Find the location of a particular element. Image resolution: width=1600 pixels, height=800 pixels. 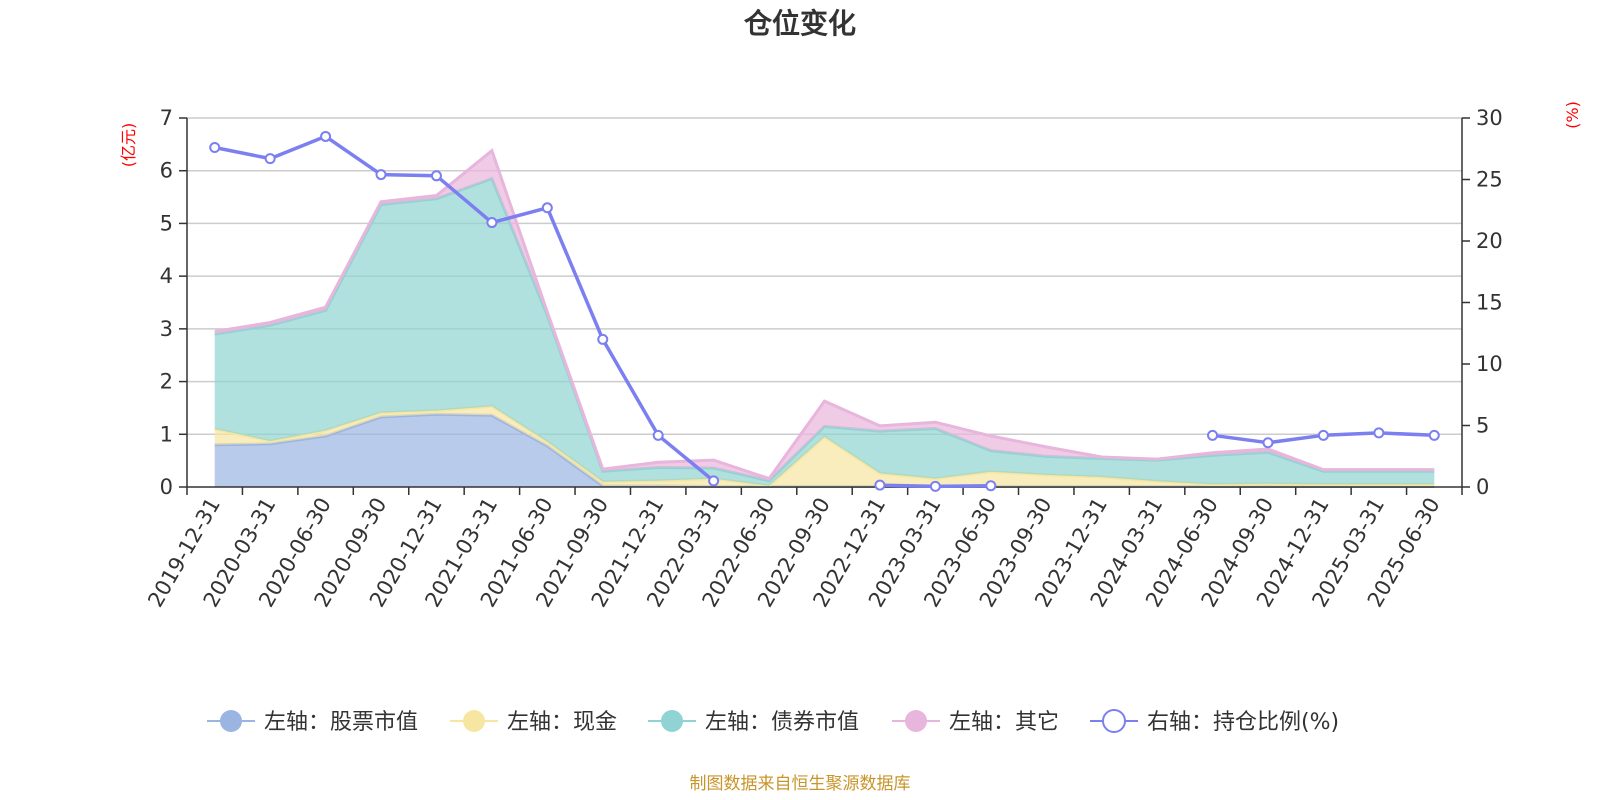

area-stock is located at coordinates (824, 450).